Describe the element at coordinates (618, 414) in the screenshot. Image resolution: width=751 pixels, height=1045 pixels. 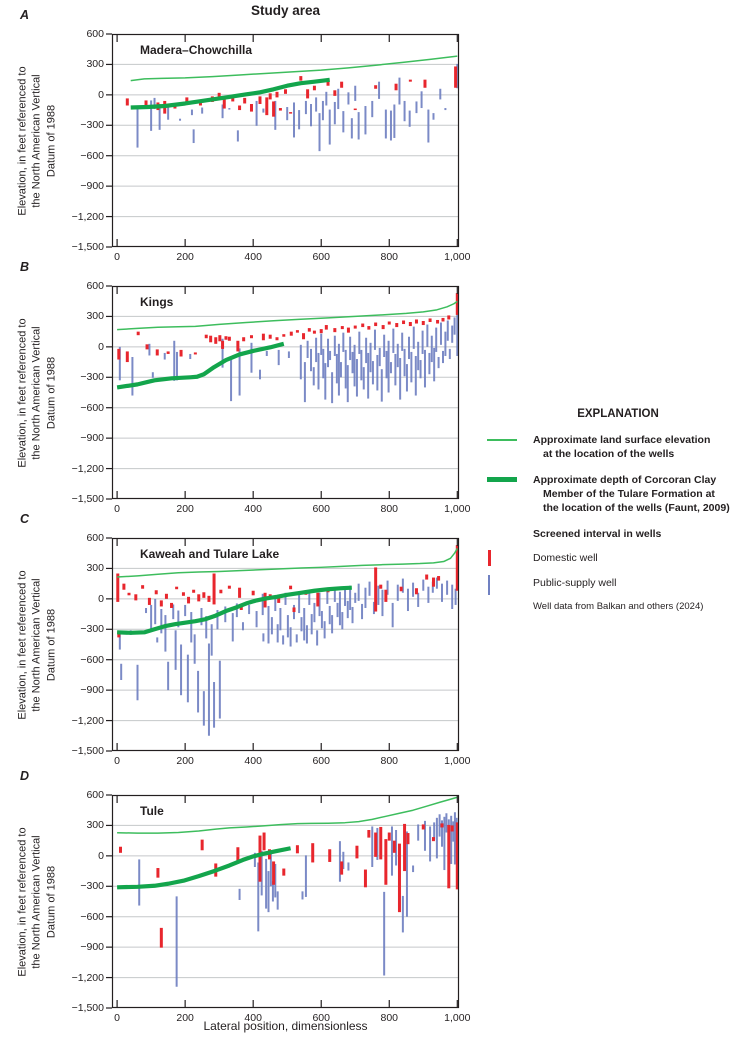
I see `legend-title: EXPLANATION` at that location.